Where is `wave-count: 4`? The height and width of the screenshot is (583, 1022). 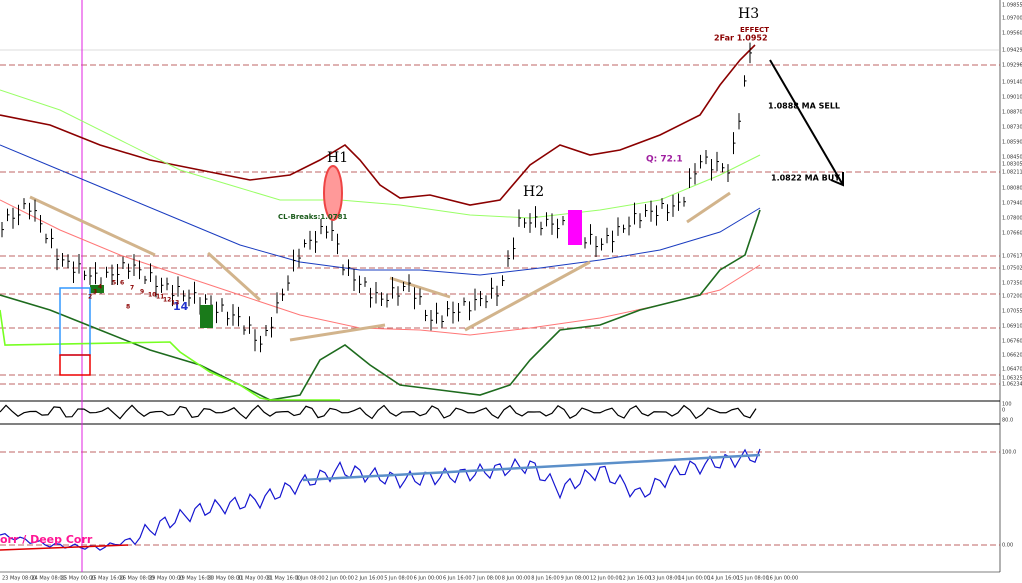
wave-count: 4 is located at coordinates (100, 287).